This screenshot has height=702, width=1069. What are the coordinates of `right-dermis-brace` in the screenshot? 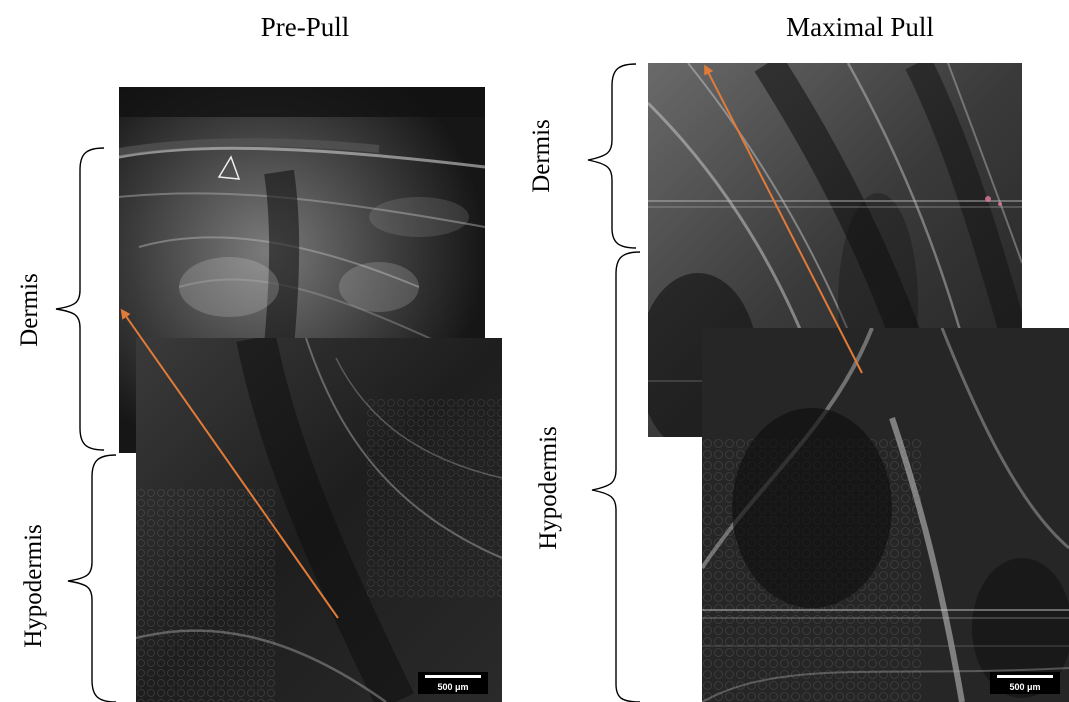 It's located at (612, 156).